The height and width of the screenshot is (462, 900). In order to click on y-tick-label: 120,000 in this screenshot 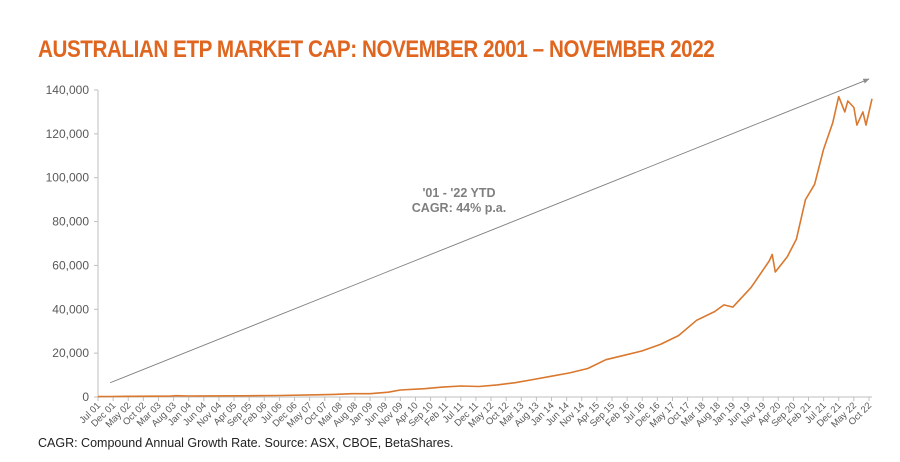, I will do `click(68, 134)`.